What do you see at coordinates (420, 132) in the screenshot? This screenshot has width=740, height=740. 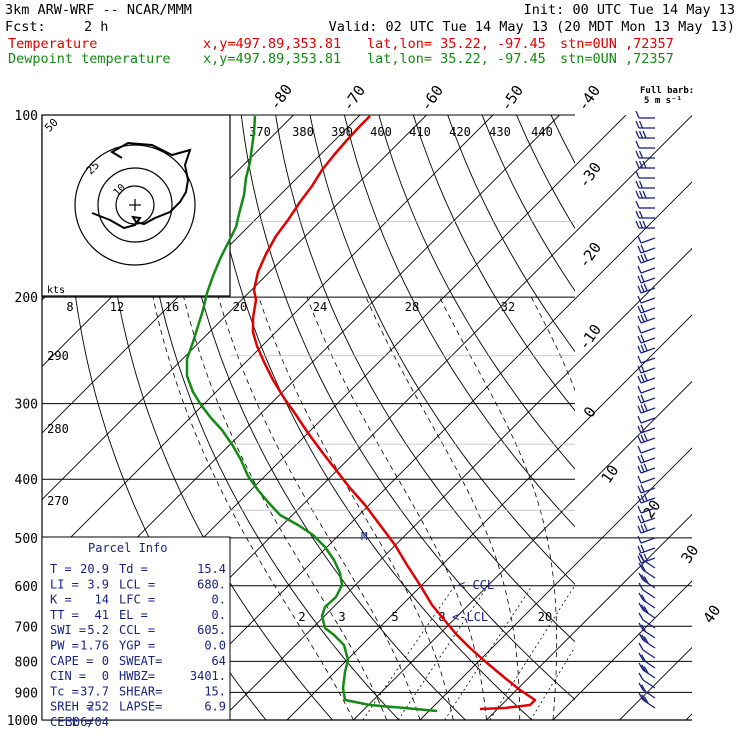 I see `theta-label-410: 410` at bounding box center [420, 132].